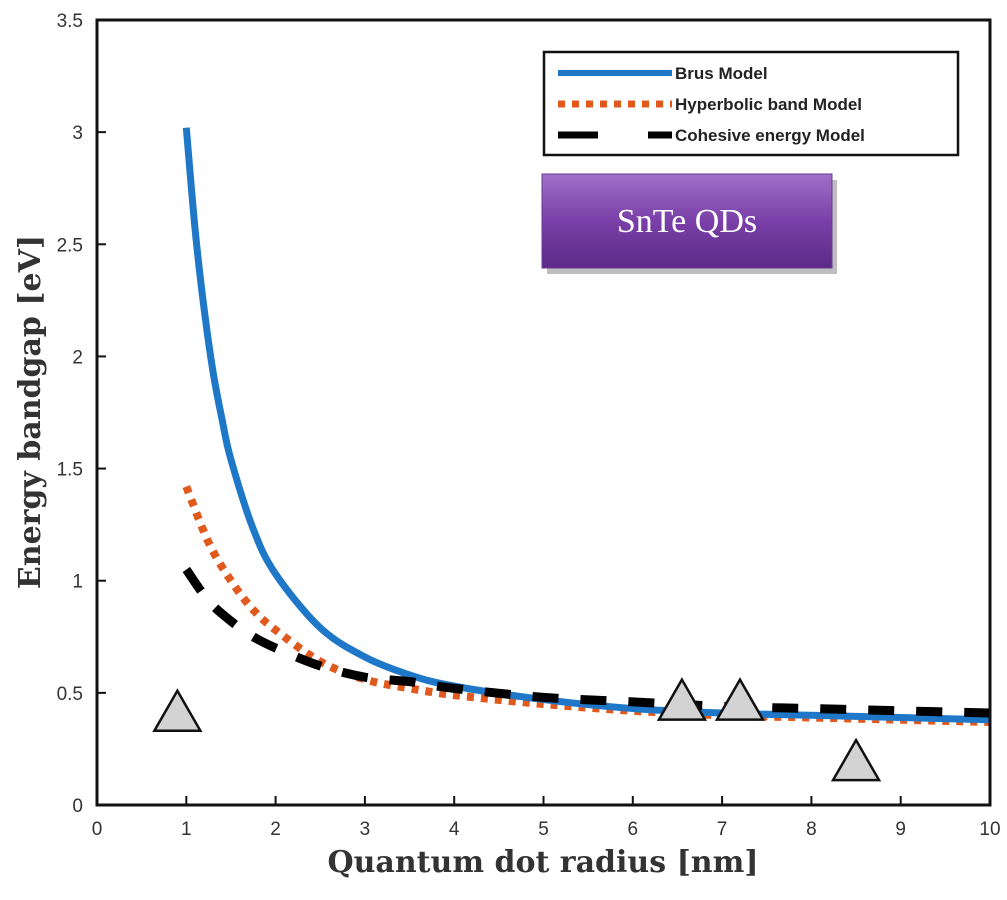 The width and height of the screenshot is (1007, 900). I want to click on y-axis-label: Energy bandgap [eV], so click(30, 412).